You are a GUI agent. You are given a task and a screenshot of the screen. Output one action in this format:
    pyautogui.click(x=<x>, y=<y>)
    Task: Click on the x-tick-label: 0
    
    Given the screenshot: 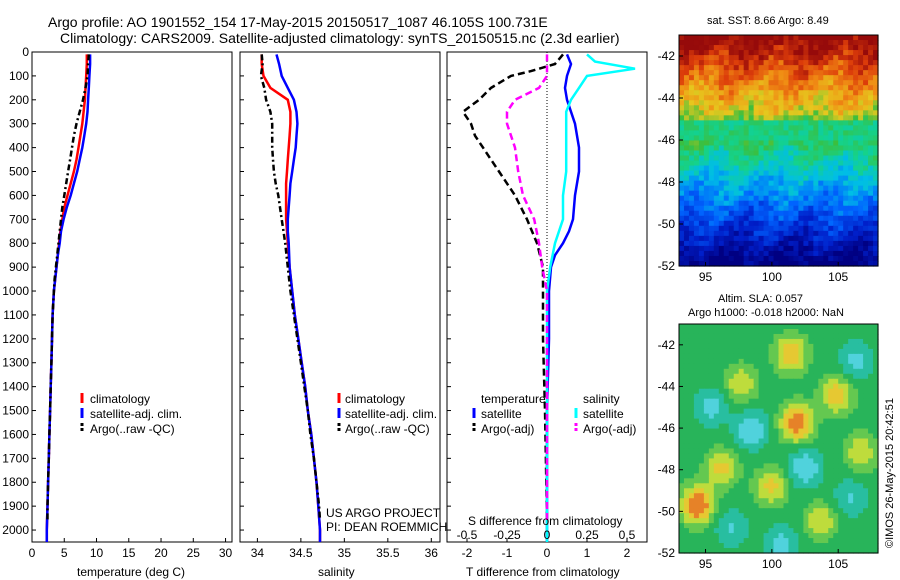 What is the action you would take?
    pyautogui.click(x=547, y=553)
    